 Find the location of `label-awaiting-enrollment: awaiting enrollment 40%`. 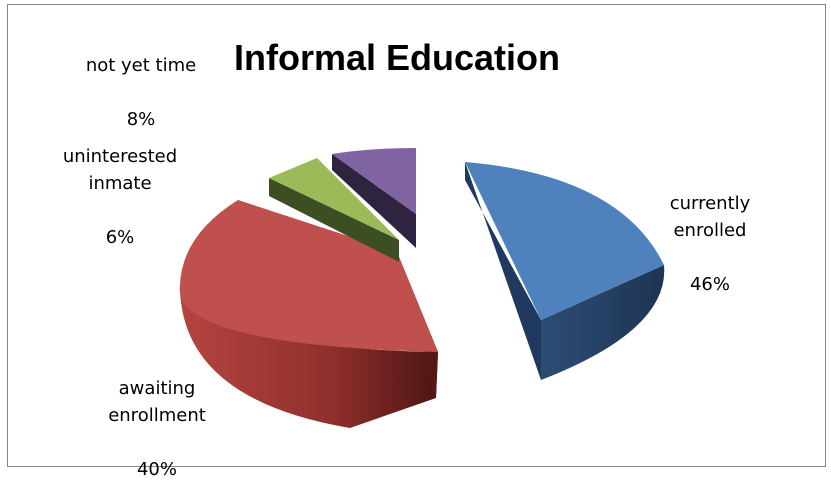

label-awaiting-enrollment: awaiting enrollment 40% is located at coordinates (157, 415).